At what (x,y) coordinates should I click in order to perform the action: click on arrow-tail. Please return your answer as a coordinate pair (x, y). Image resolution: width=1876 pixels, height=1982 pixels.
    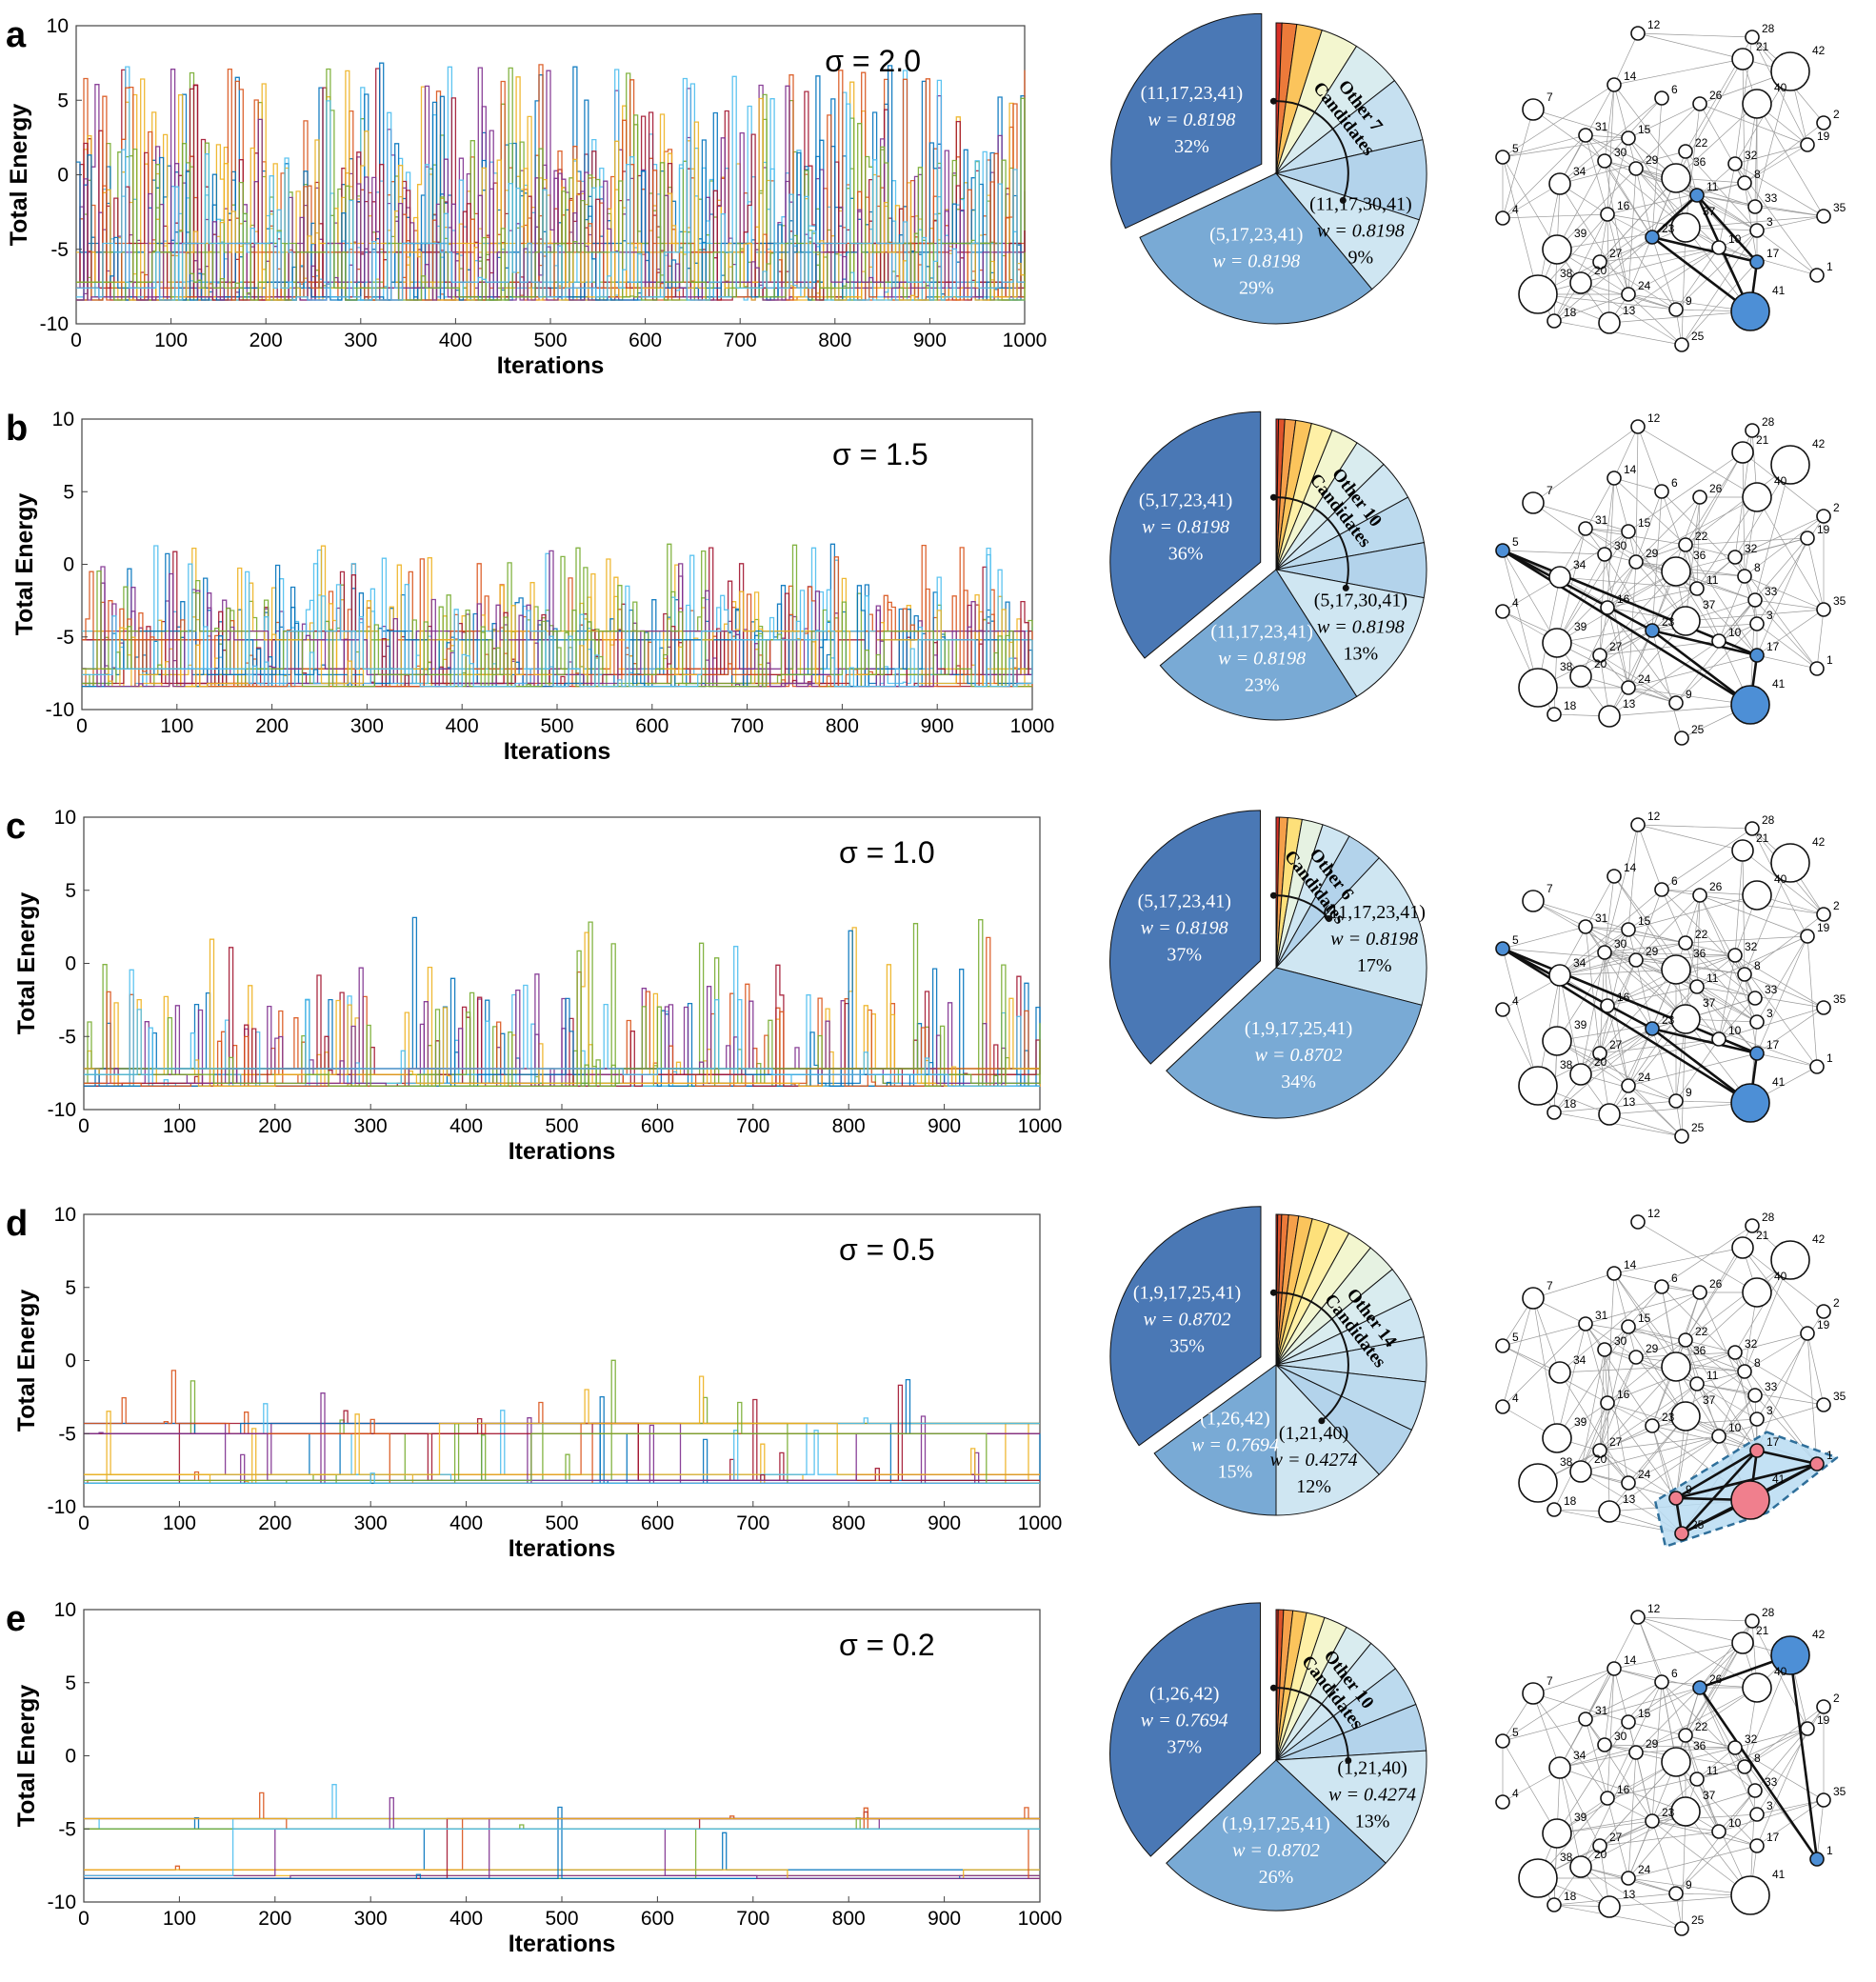
    Looking at the image, I should click on (1273, 1688).